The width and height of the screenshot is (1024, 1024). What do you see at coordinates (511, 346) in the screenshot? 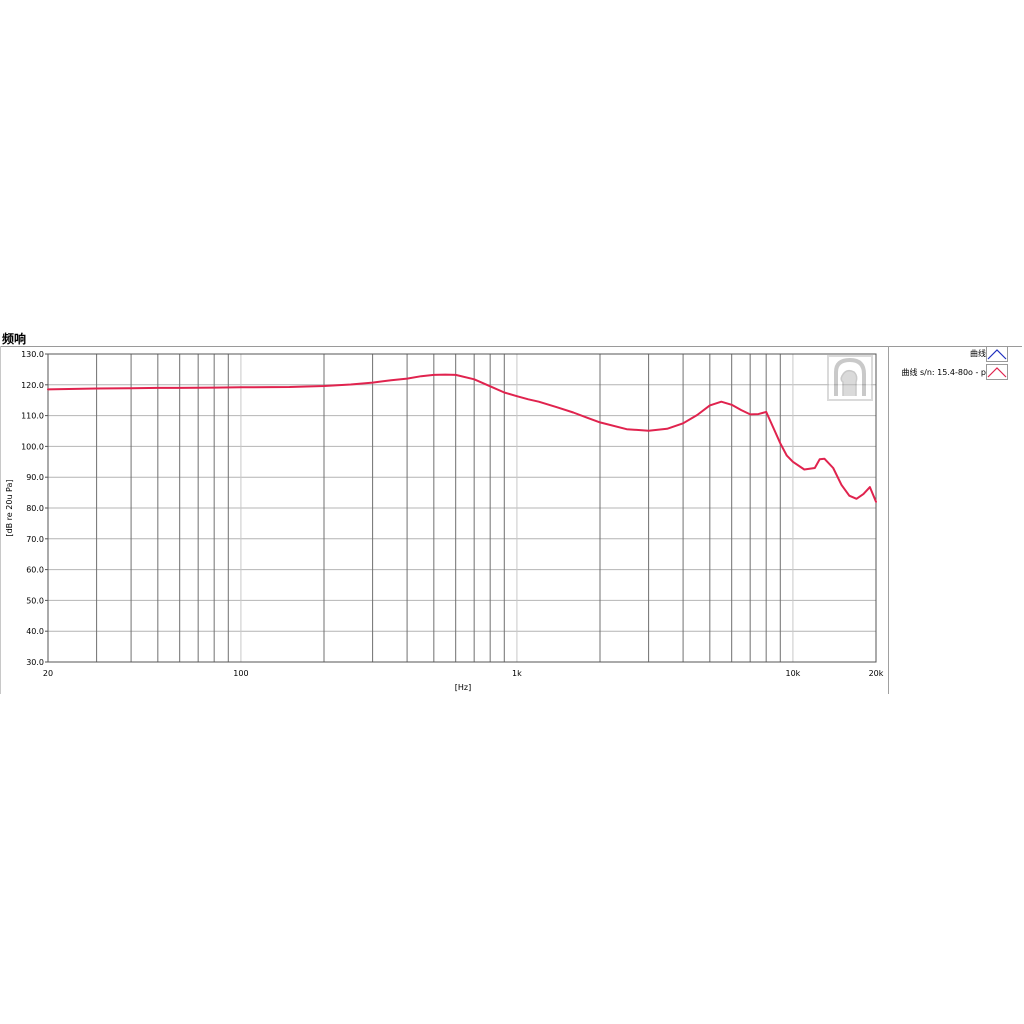
I see `title-divider` at bounding box center [511, 346].